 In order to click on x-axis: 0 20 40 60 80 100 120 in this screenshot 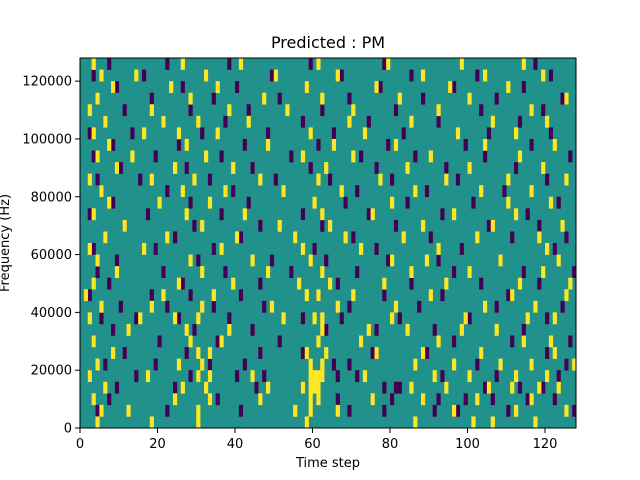, I will do `click(316, 440)`.